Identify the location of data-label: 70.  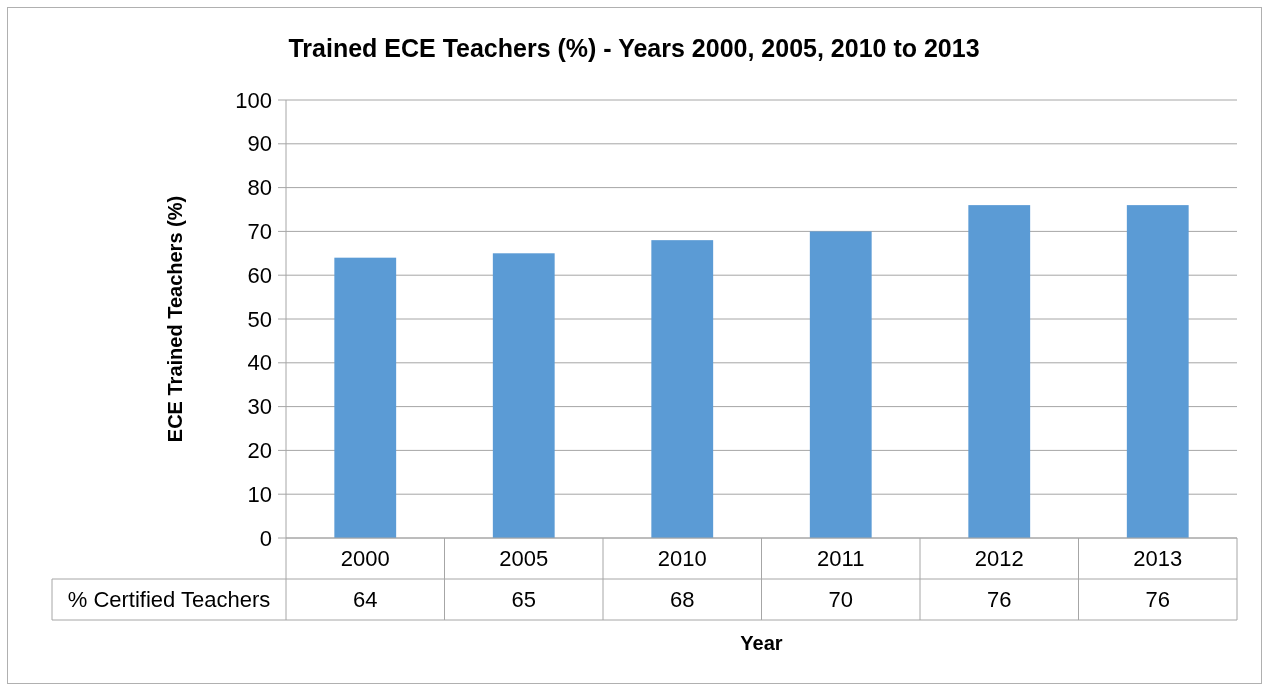
(840, 599).